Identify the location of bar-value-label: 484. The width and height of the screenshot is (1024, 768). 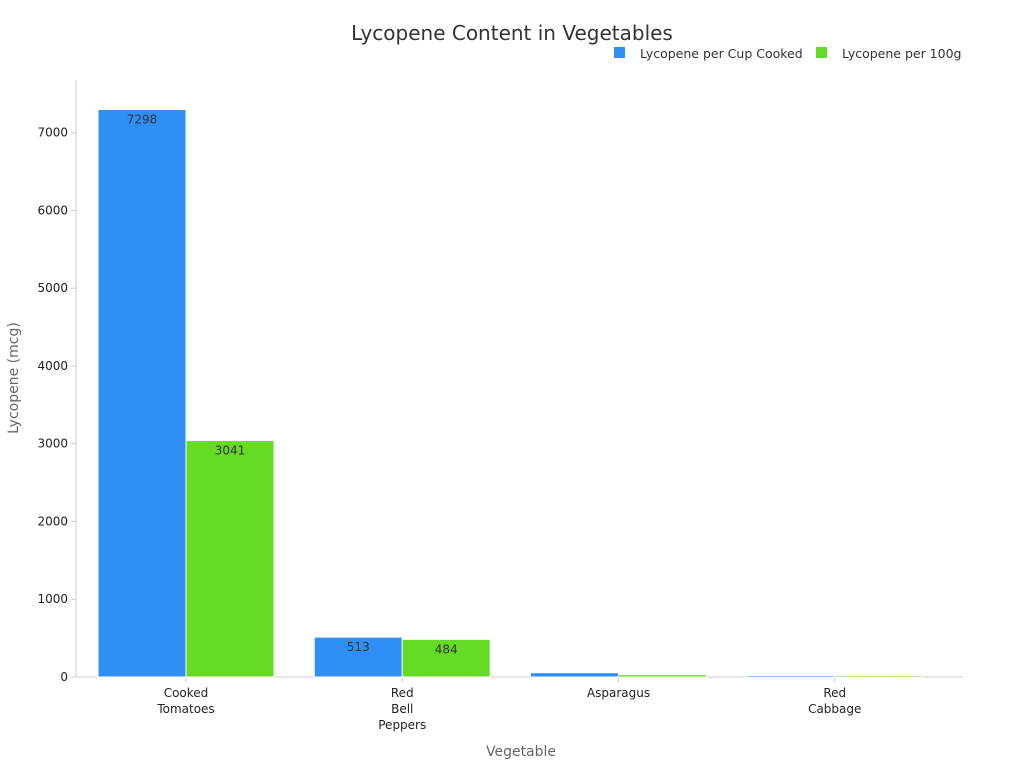
(446, 649).